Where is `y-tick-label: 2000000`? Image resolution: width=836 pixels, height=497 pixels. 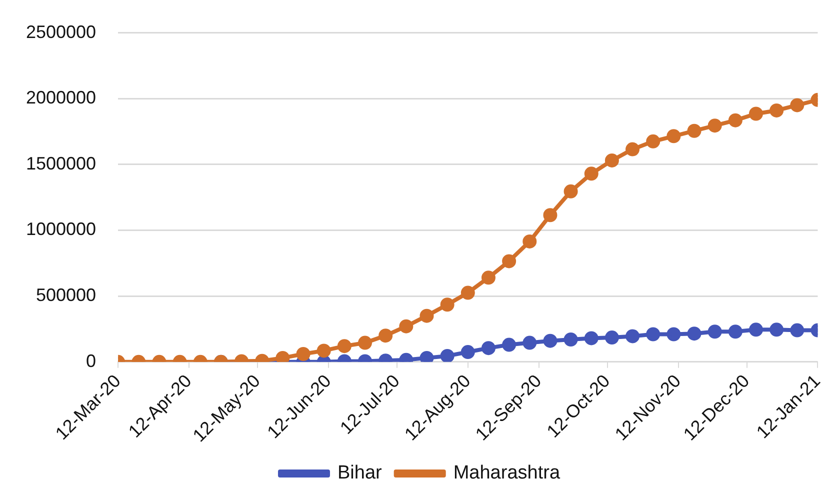
y-tick-label: 2000000 is located at coordinates (61, 98).